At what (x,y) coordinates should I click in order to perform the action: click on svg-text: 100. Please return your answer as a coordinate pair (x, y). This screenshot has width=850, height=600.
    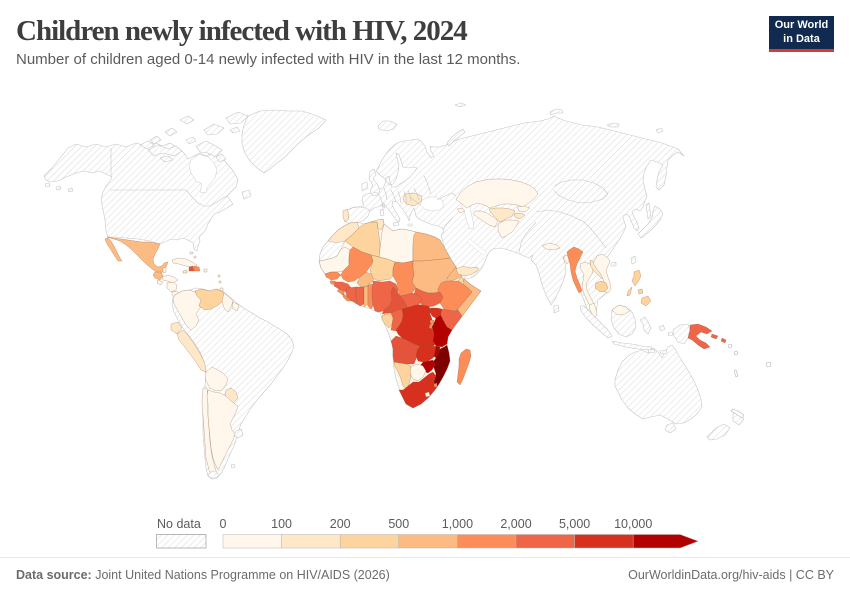
    Looking at the image, I should click on (281, 524).